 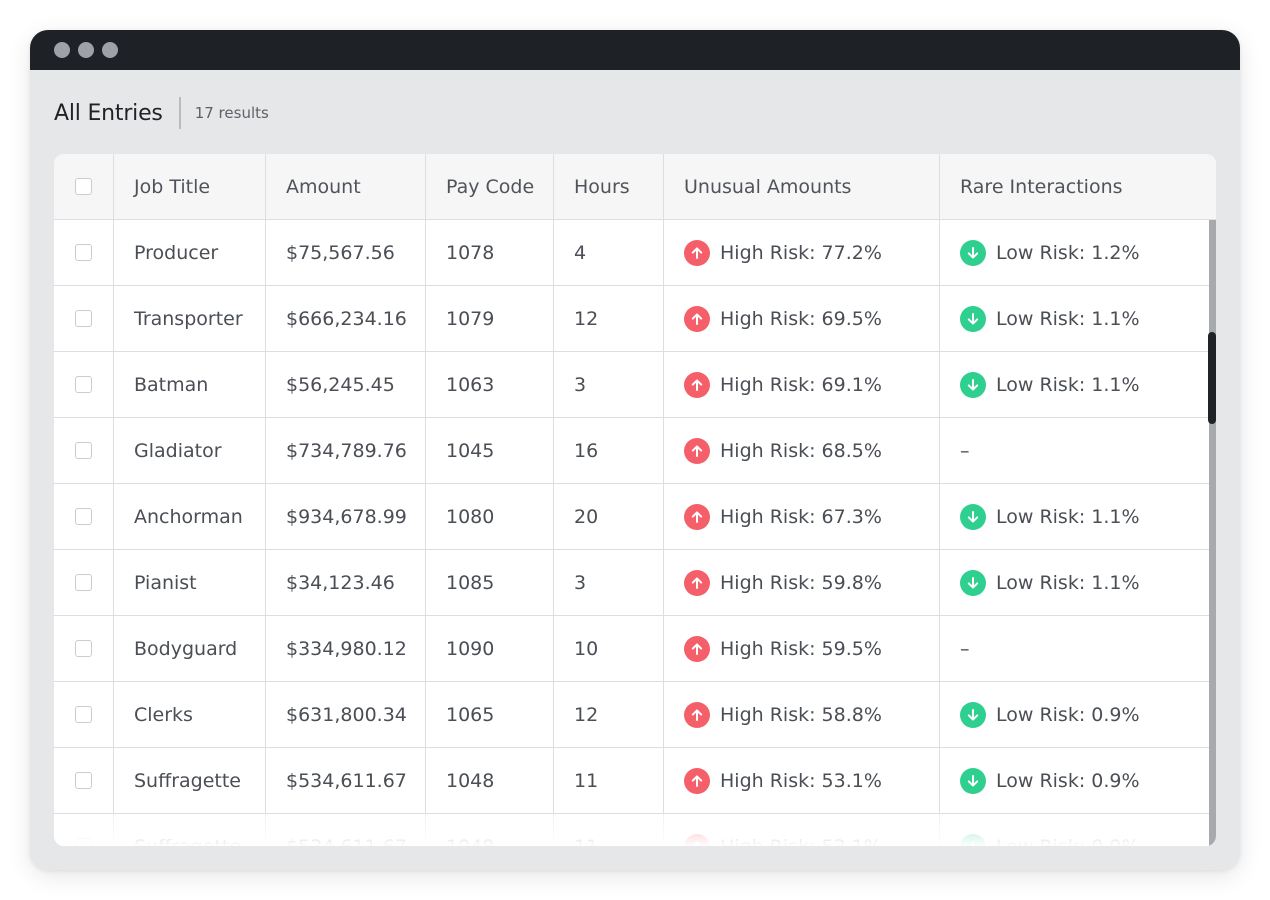 I want to click on column-header-unusual-amounts: Unusual Amounts, so click(x=802, y=186).